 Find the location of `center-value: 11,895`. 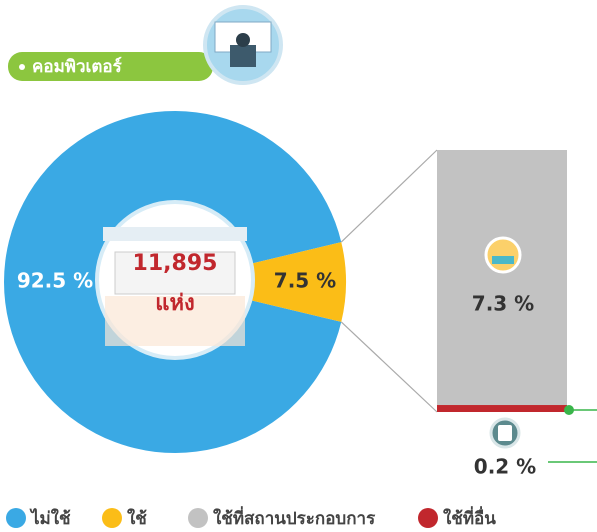

center-value: 11,895 is located at coordinates (175, 263).